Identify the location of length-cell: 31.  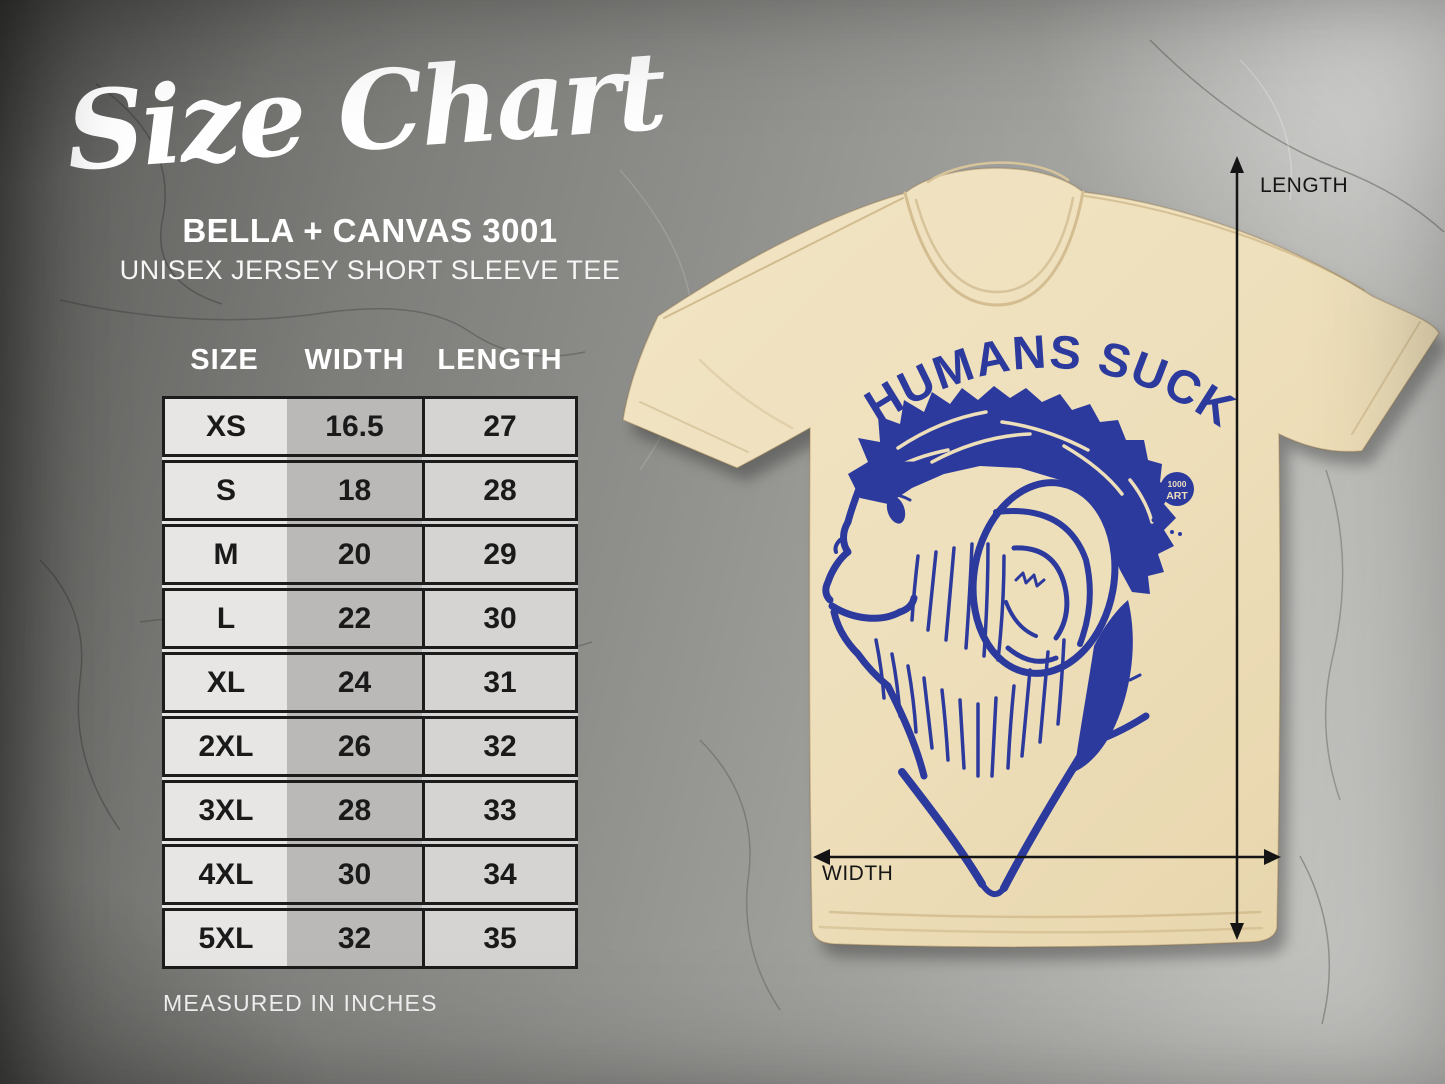
(498, 682).